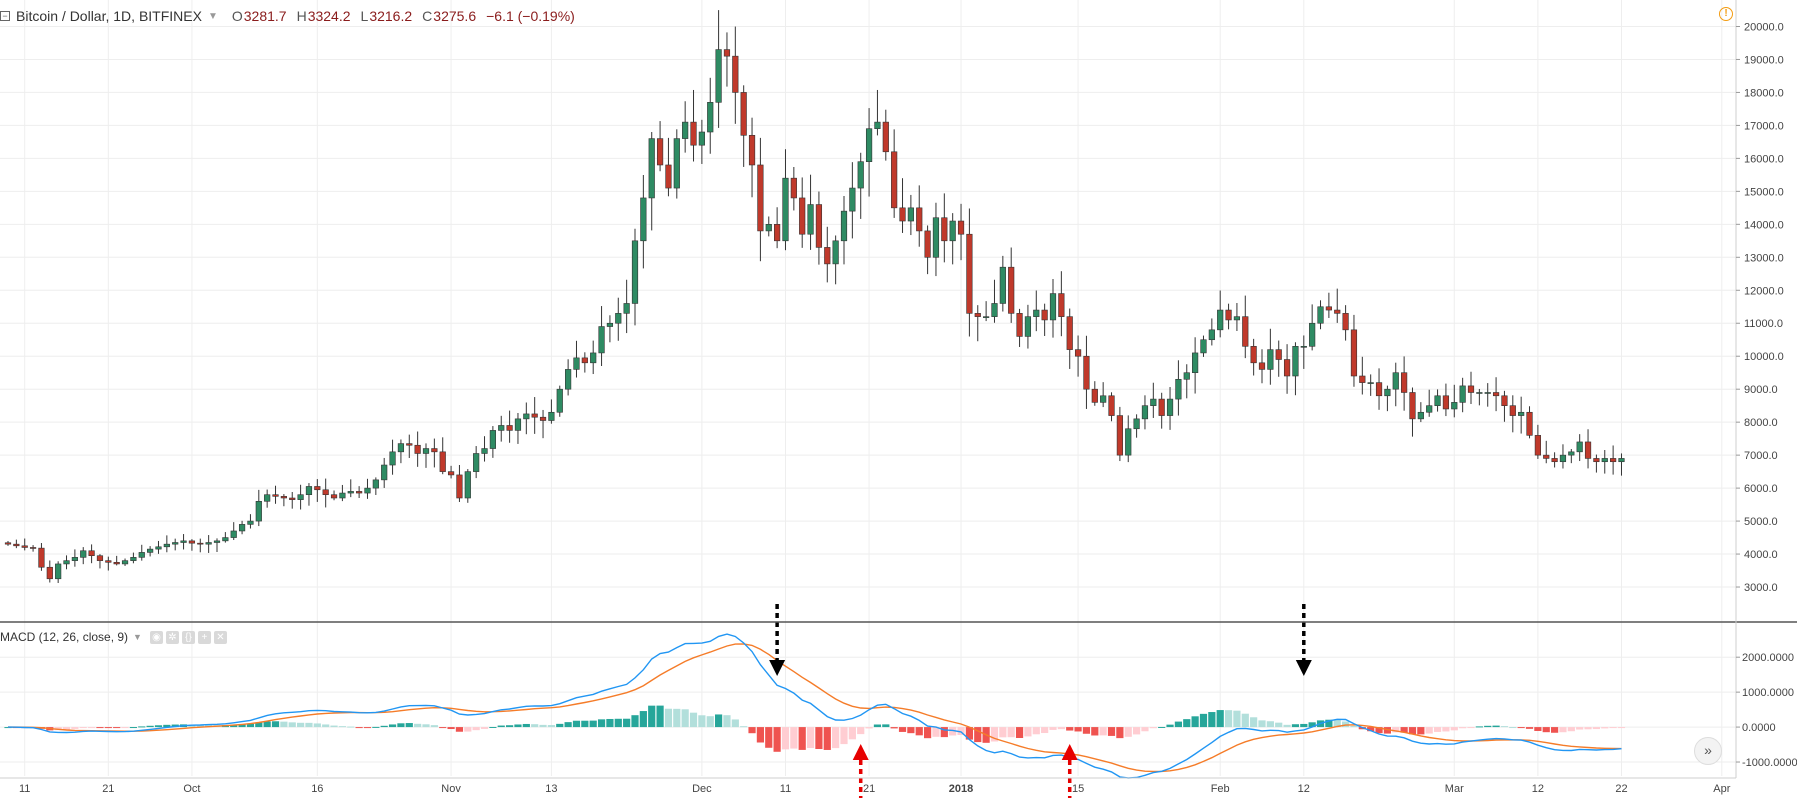 This screenshot has width=1797, height=798. What do you see at coordinates (860, 752) in the screenshot?
I see `arrow-head` at bounding box center [860, 752].